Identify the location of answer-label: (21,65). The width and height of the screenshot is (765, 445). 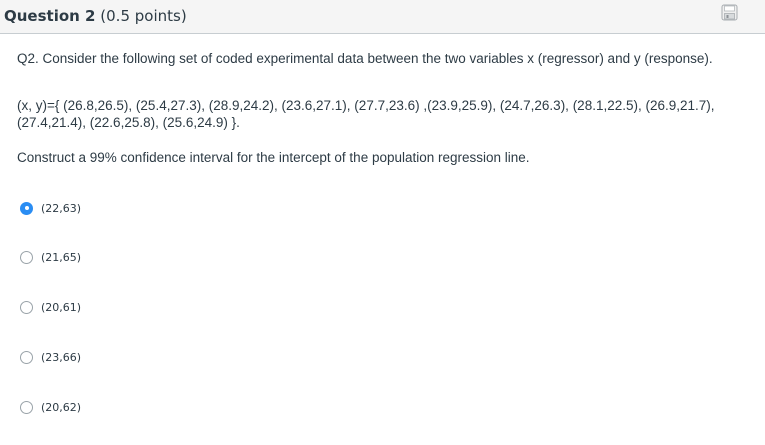
(61, 257).